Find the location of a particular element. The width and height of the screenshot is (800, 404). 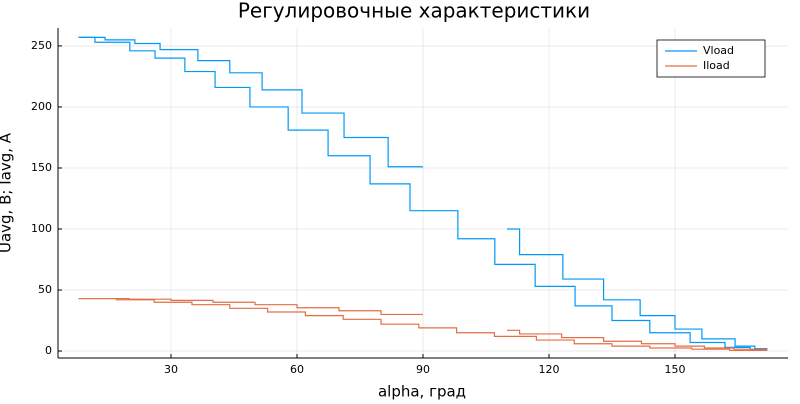

x-tick-label: 30 is located at coordinates (171, 369).